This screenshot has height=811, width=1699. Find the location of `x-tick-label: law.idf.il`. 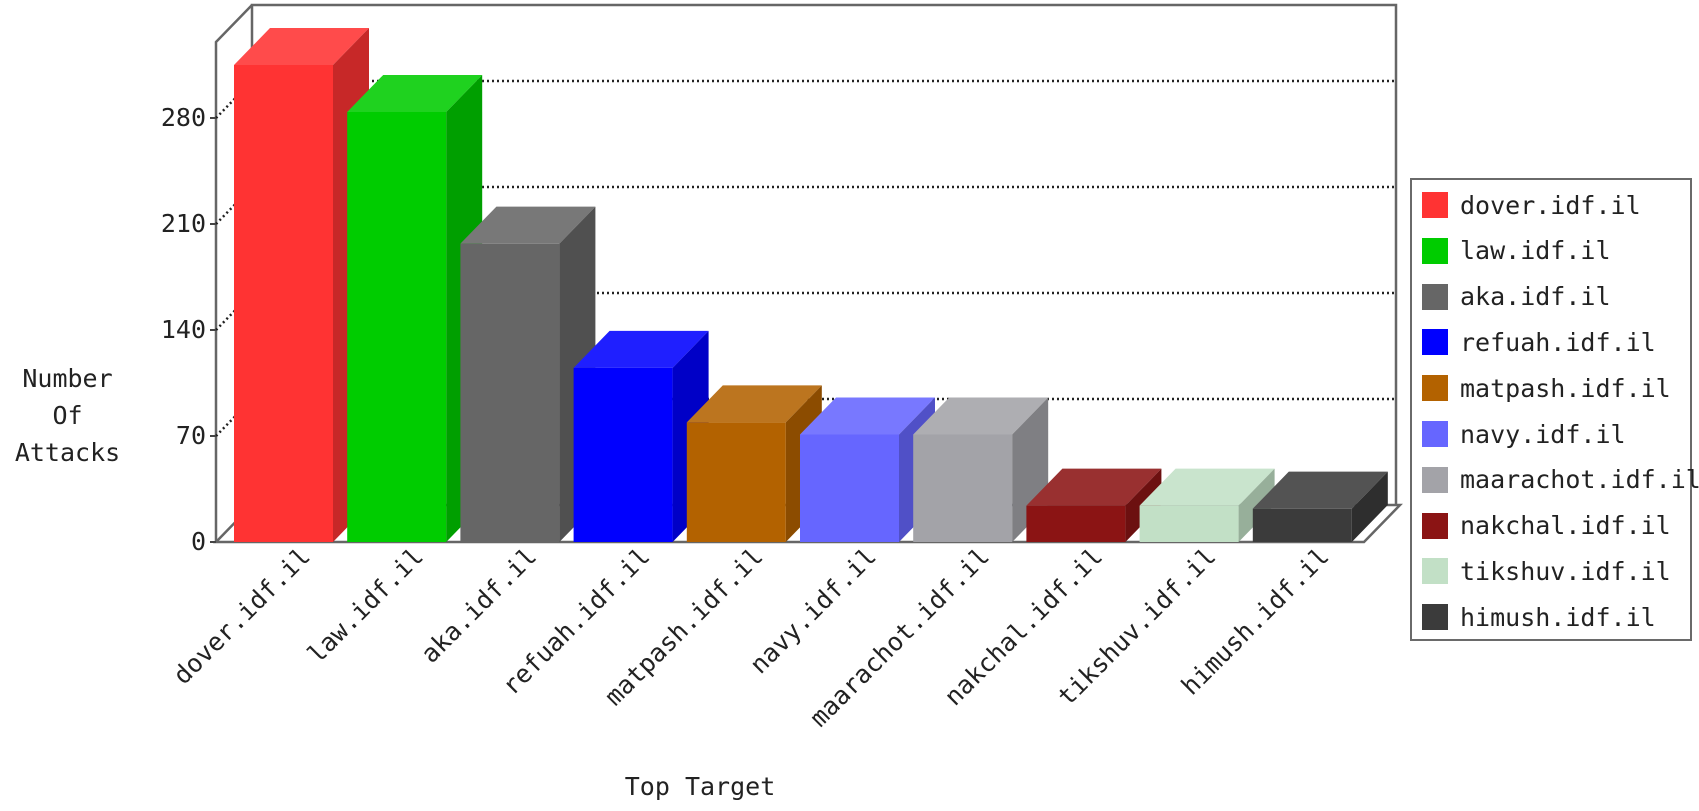

x-tick-label: law.idf.il is located at coordinates (365, 605).